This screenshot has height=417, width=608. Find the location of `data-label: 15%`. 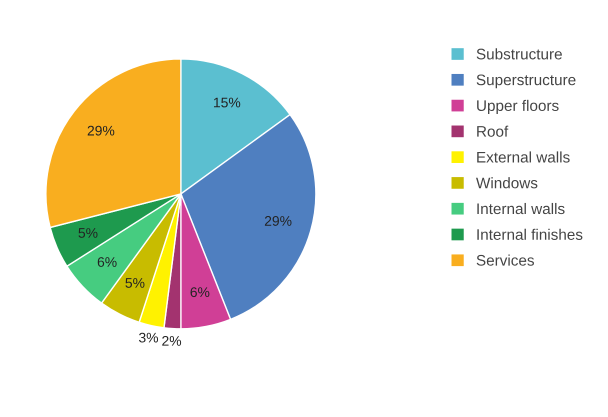

data-label: 15% is located at coordinates (227, 103).